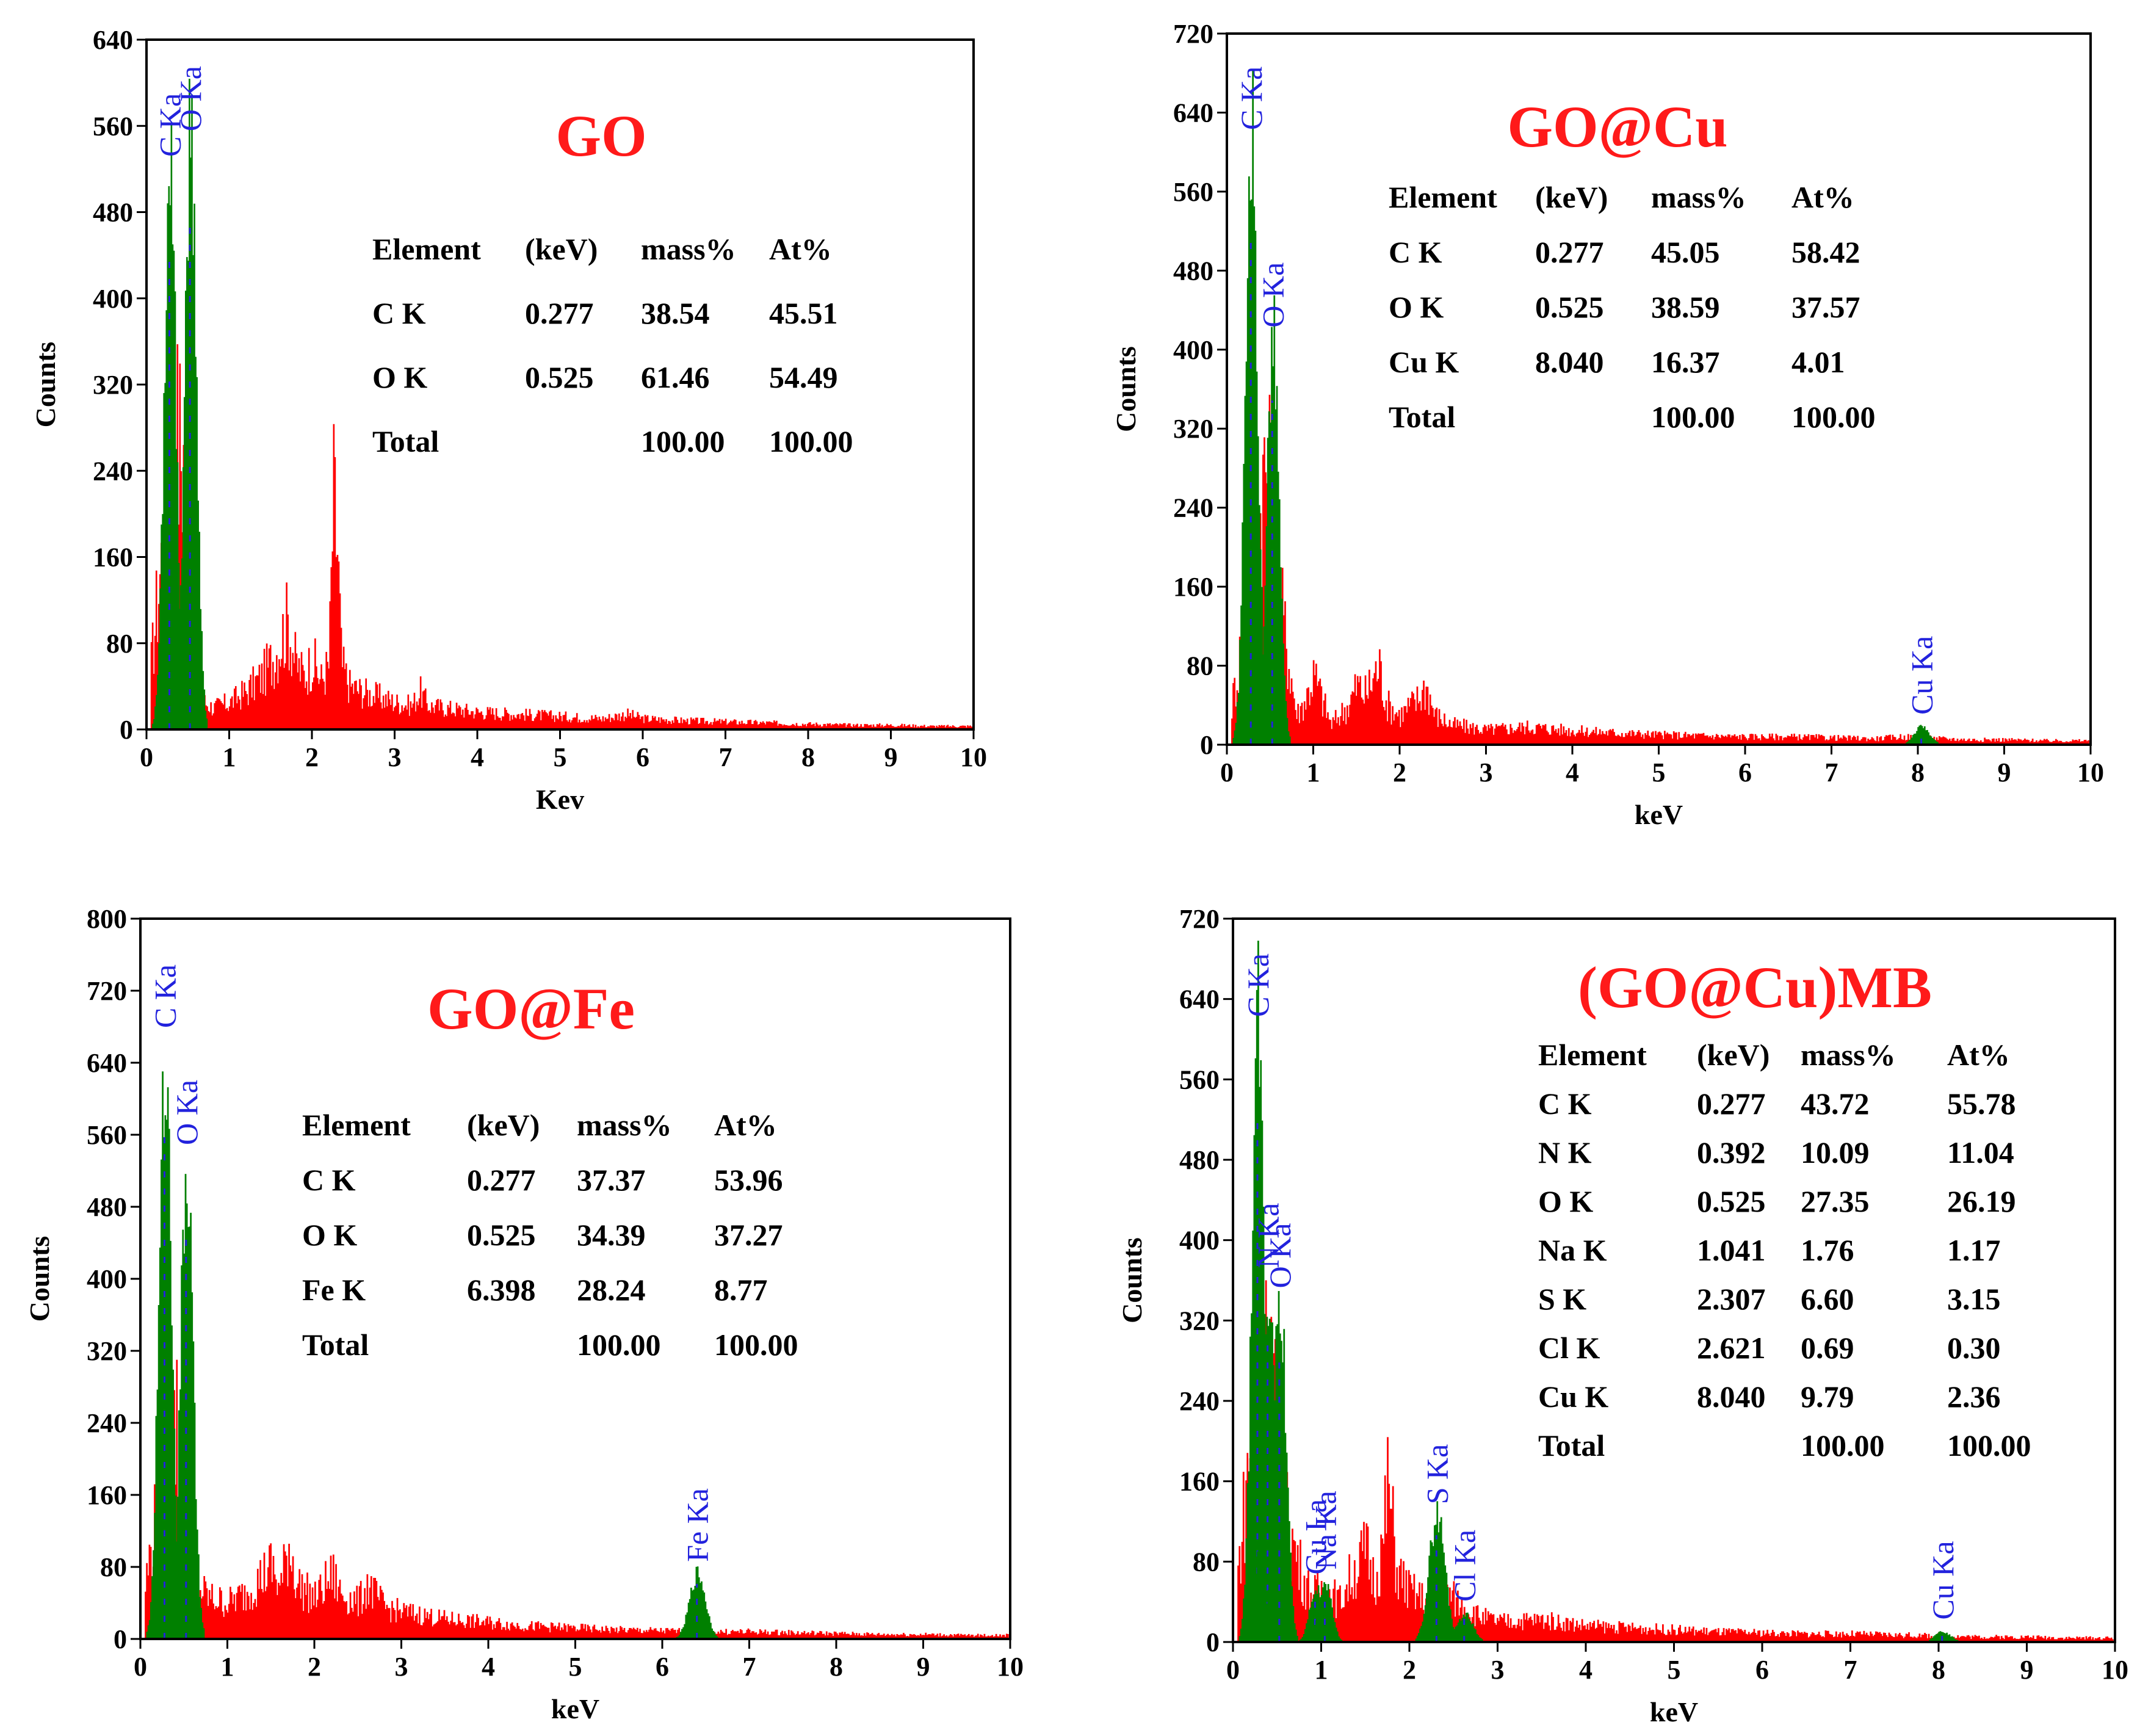  Describe the element at coordinates (642, 757) in the screenshot. I see `x-tick-label: 6` at that location.